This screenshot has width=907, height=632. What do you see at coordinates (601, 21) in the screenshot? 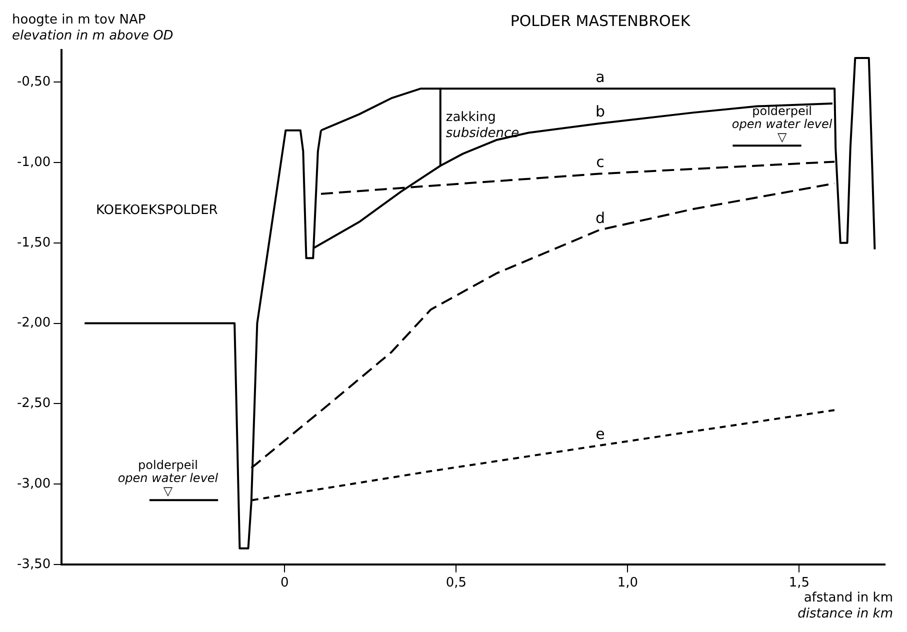
I see `chart-title: POLDER MASTENBROEK` at bounding box center [601, 21].